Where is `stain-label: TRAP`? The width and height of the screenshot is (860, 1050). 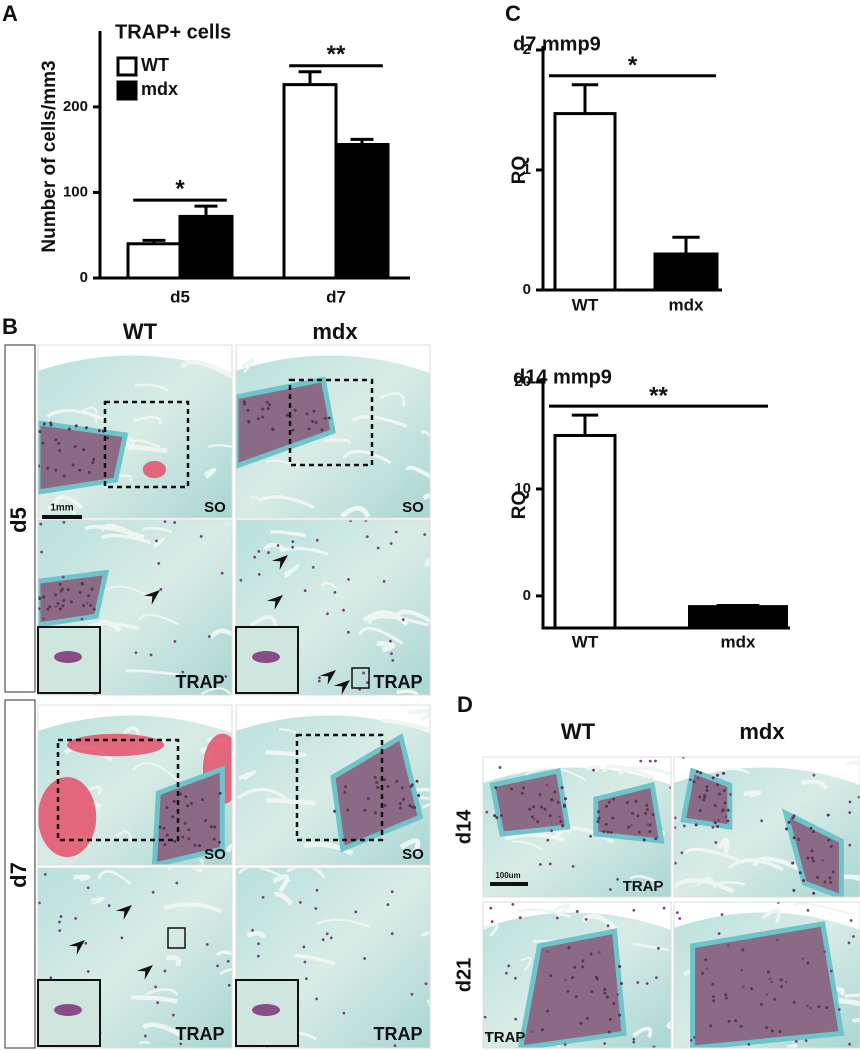 stain-label: TRAP is located at coordinates (200, 682).